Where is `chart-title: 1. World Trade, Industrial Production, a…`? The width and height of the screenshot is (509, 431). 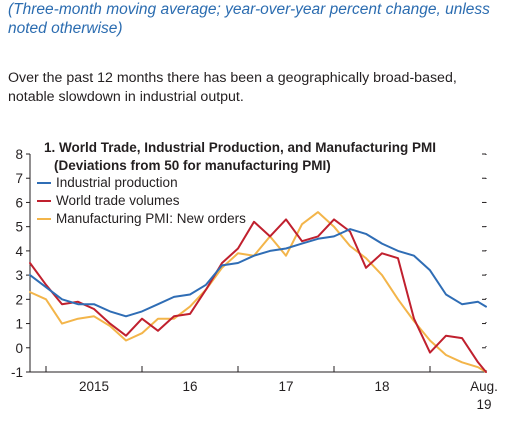
chart-title: 1. World Trade, Industrial Production, a… is located at coordinates (240, 147).